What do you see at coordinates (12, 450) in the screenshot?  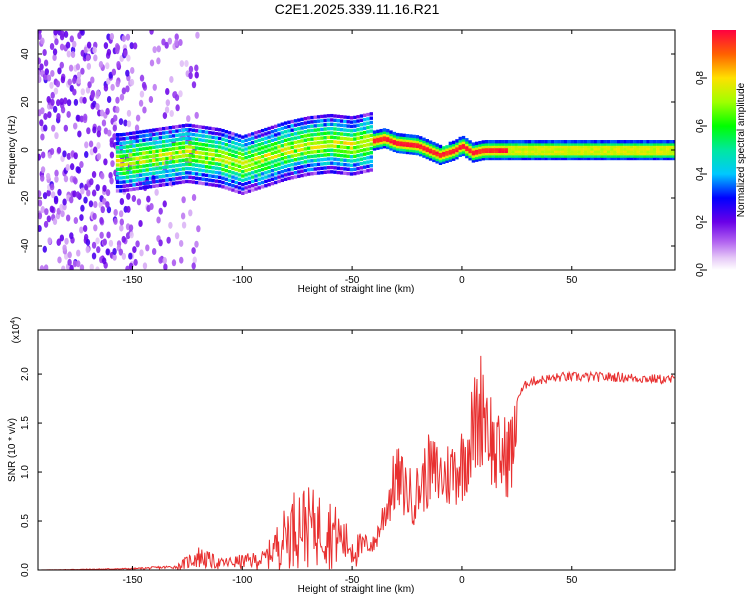 I see `snr-y-label: SNR (10 * v/v)` at bounding box center [12, 450].